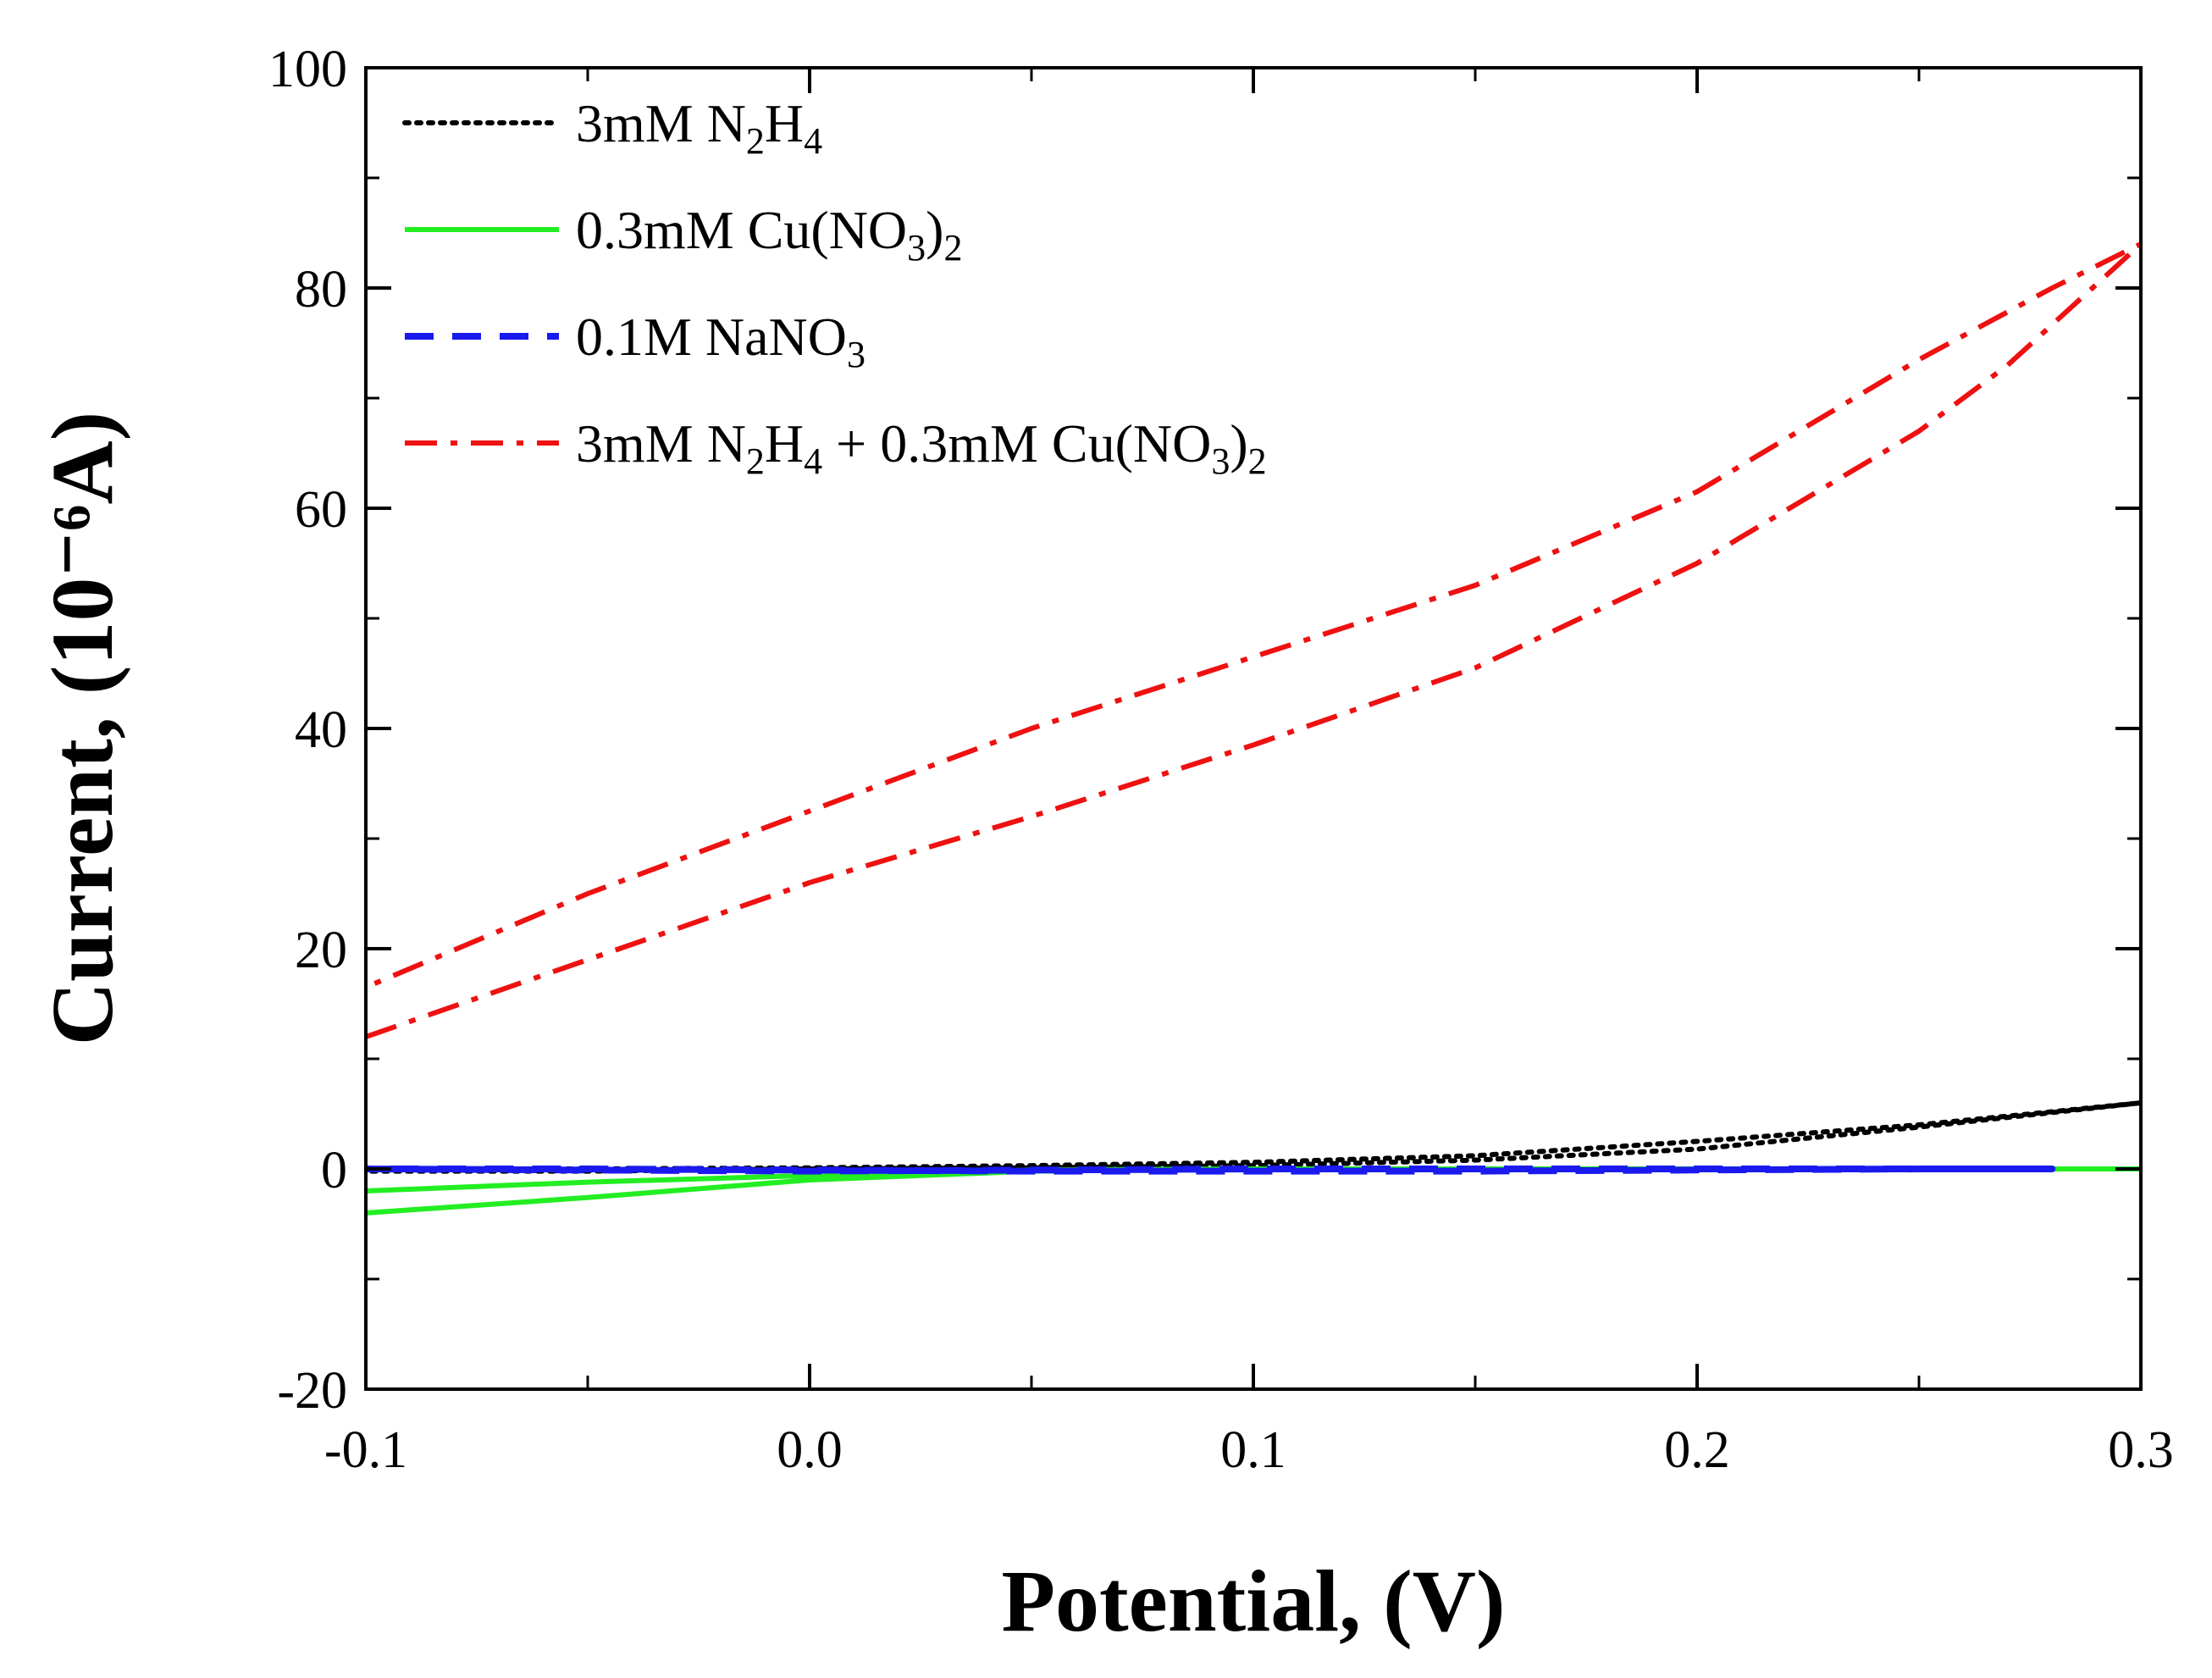 This screenshot has width=2212, height=1678. I want to click on y-tick-label: -20, so click(312, 1391).